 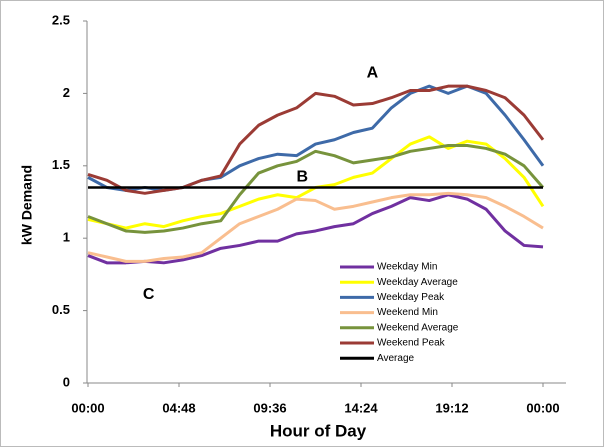 I want to click on annotation: C, so click(x=149, y=294).